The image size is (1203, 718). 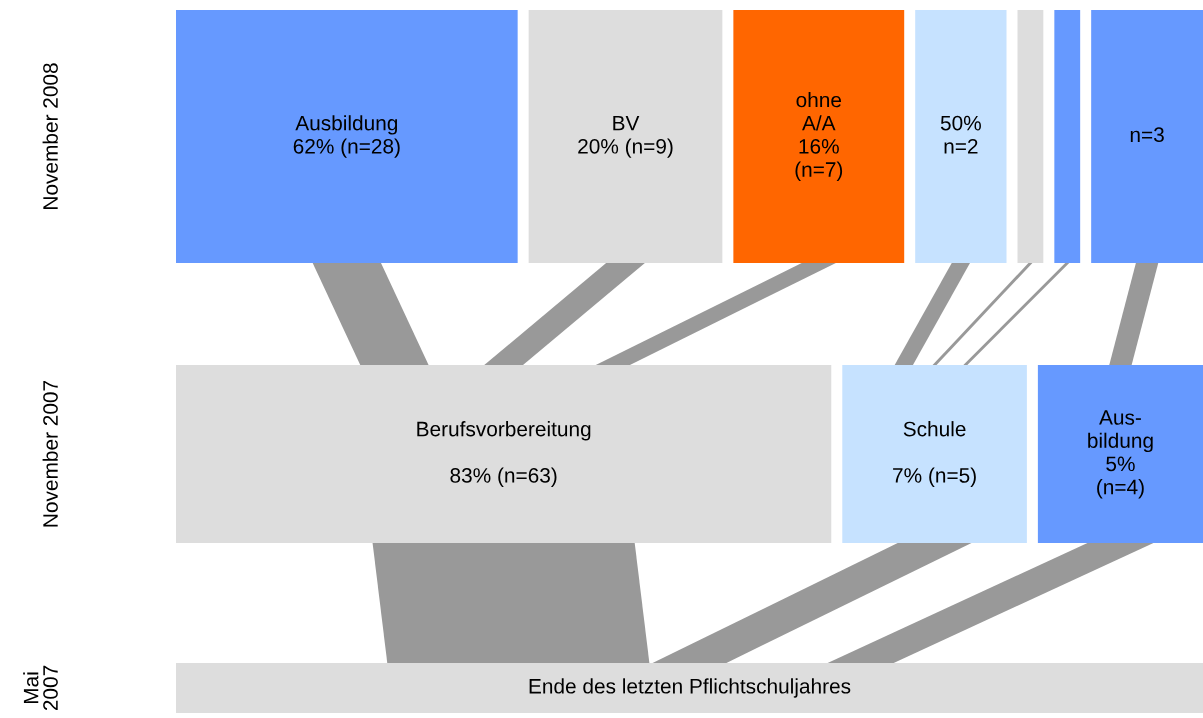 I want to click on data-label: 7% (n=5), so click(x=934, y=477).